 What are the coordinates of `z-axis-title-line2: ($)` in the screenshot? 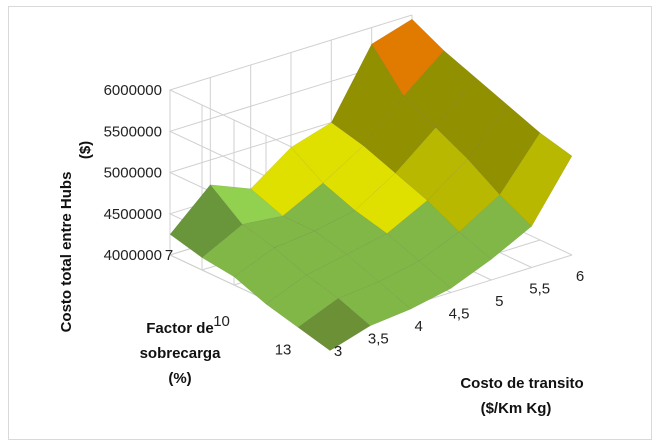 It's located at (85, 150).